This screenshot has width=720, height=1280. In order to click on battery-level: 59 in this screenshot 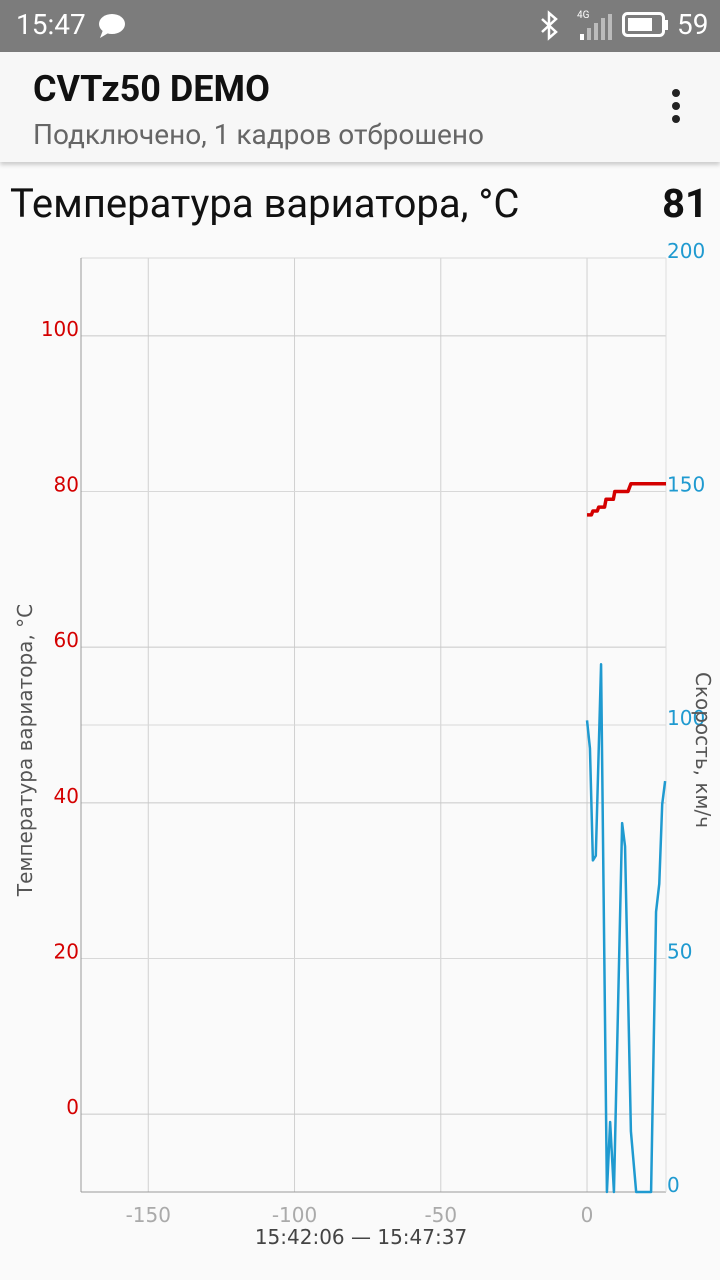, I will do `click(693, 24)`.